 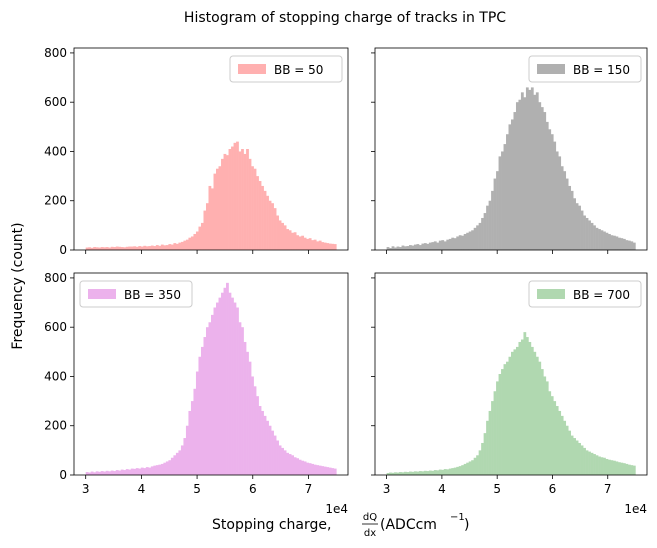 I want to click on x-axis-label-frac-den: dx, so click(x=370, y=533).